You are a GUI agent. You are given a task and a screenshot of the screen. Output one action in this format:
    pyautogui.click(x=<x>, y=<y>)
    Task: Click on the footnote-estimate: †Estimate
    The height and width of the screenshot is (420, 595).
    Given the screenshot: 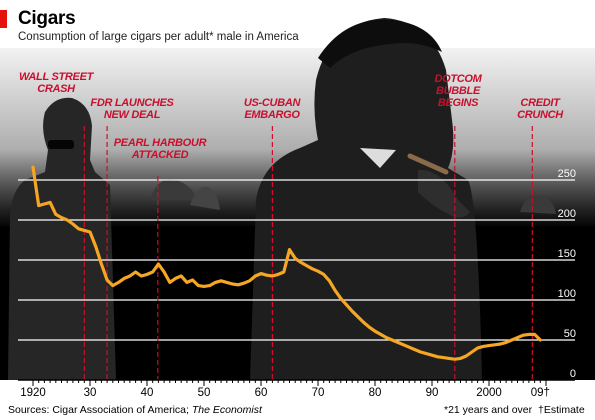 What is the action you would take?
    pyautogui.click(x=561, y=410)
    